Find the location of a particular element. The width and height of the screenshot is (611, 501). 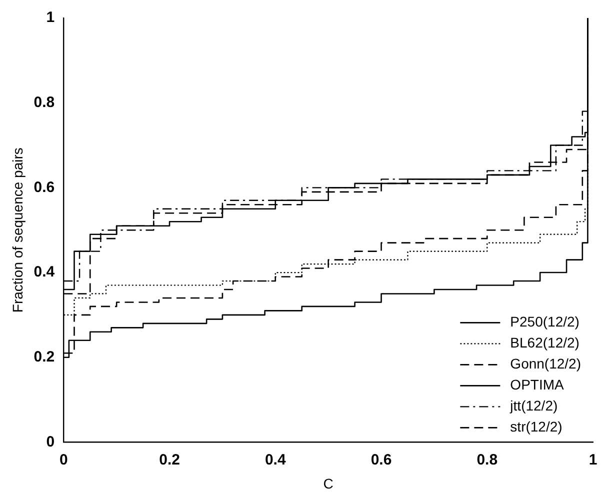

legend-label: OPTIMA is located at coordinates (537, 384).